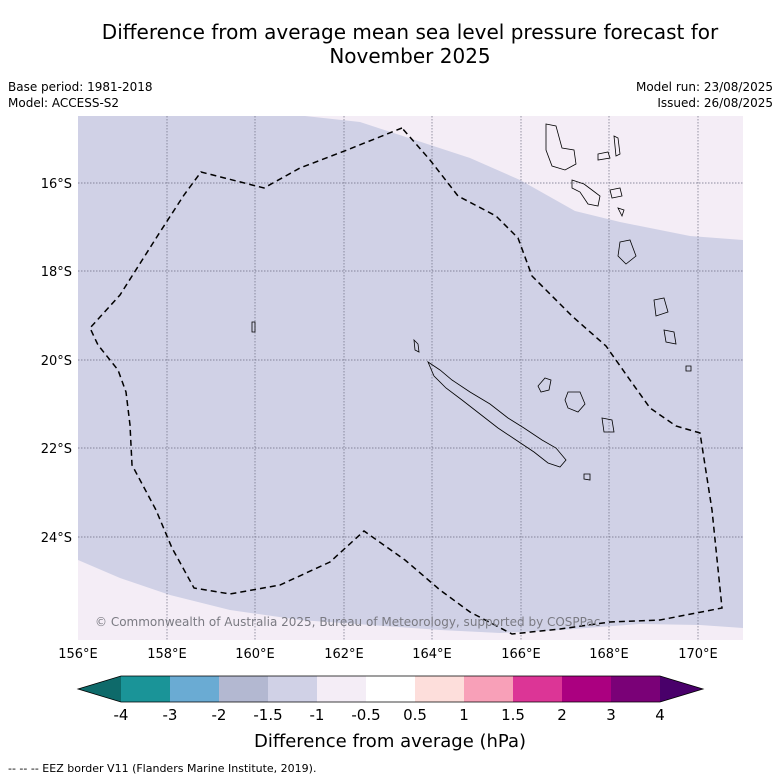 The image size is (781, 781). What do you see at coordinates (121, 715) in the screenshot?
I see `colorbar-tick: -4` at bounding box center [121, 715].